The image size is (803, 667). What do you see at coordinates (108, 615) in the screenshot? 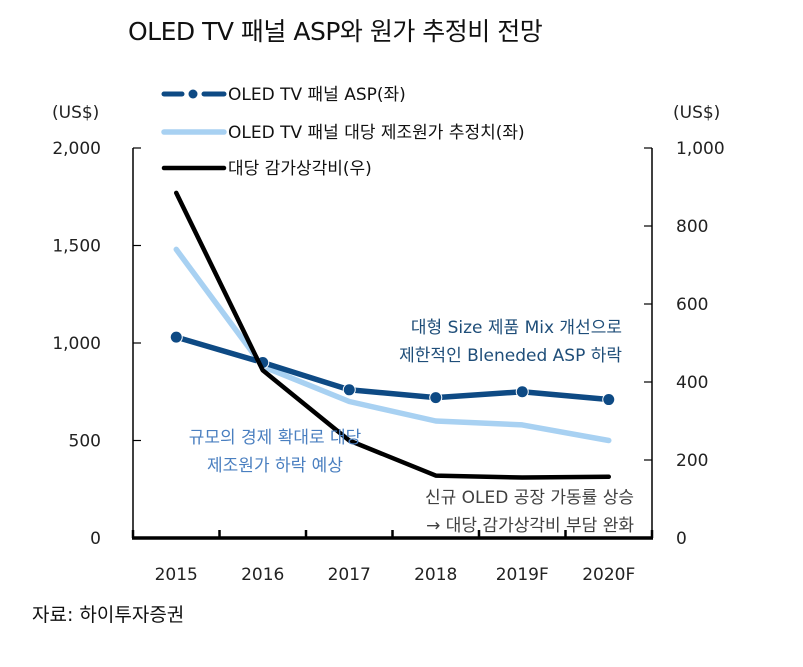
I see `source-note: 자료: 하이투자증권` at bounding box center [108, 615].